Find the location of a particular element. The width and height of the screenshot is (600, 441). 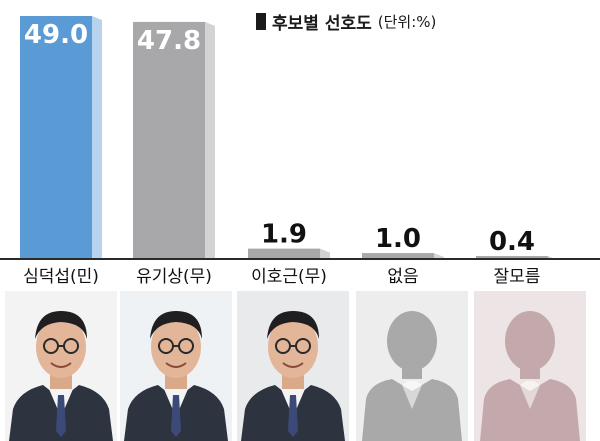

value-label-1: 47.8 is located at coordinates (169, 41).